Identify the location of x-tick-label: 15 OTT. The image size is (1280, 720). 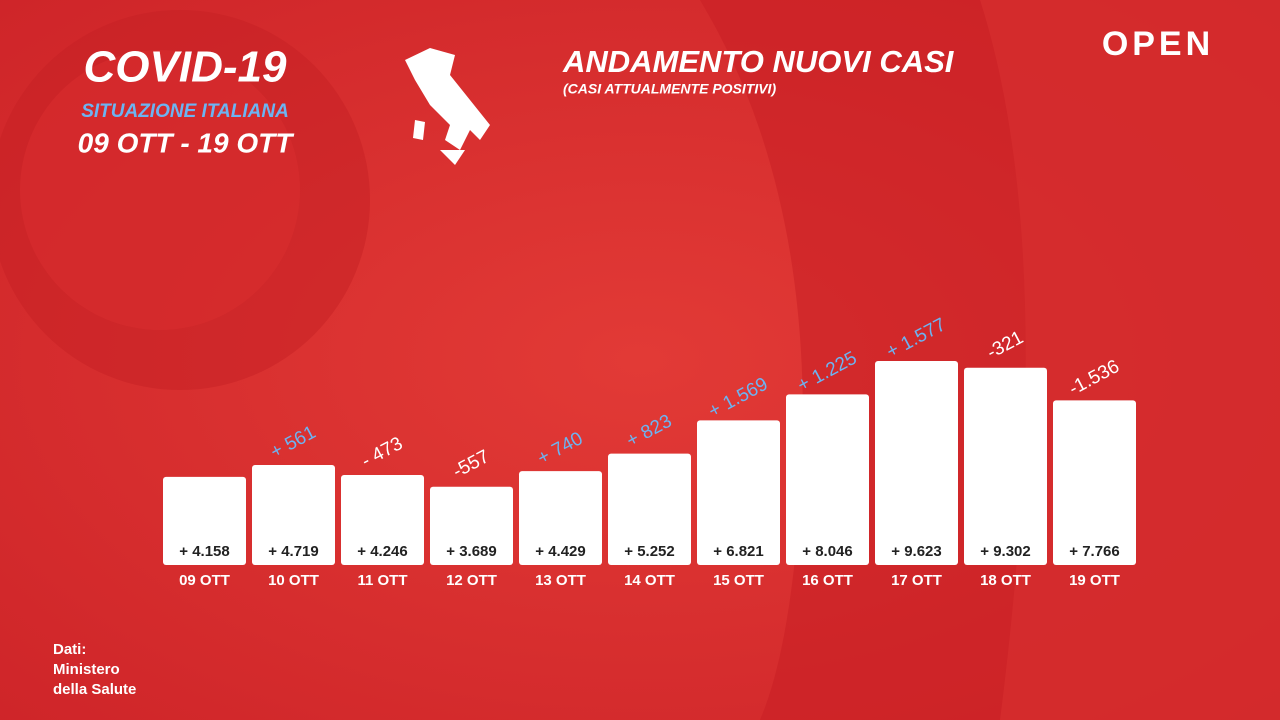
(738, 580).